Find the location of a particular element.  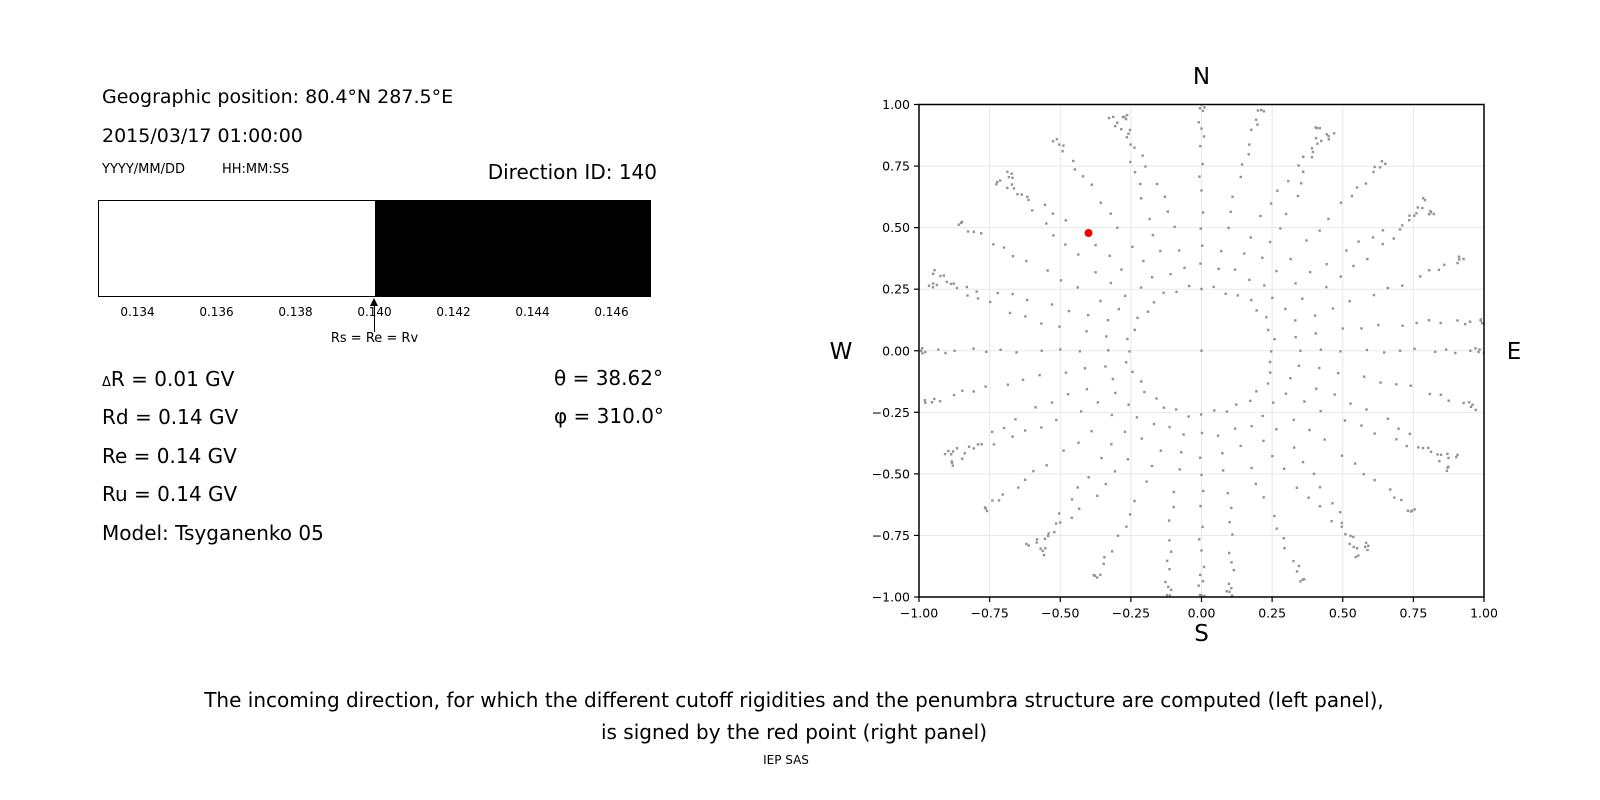

label-north: N is located at coordinates (1201, 77).